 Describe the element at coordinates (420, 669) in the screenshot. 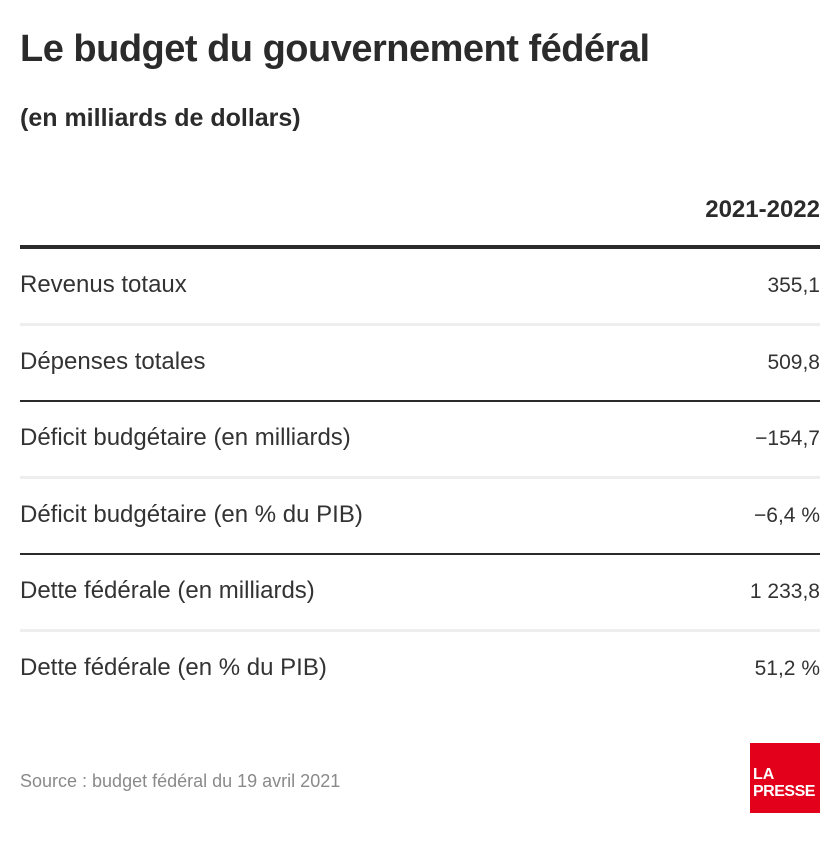

I see `table-row: Dette fédérale (en % du PIB) 51,2 %` at that location.